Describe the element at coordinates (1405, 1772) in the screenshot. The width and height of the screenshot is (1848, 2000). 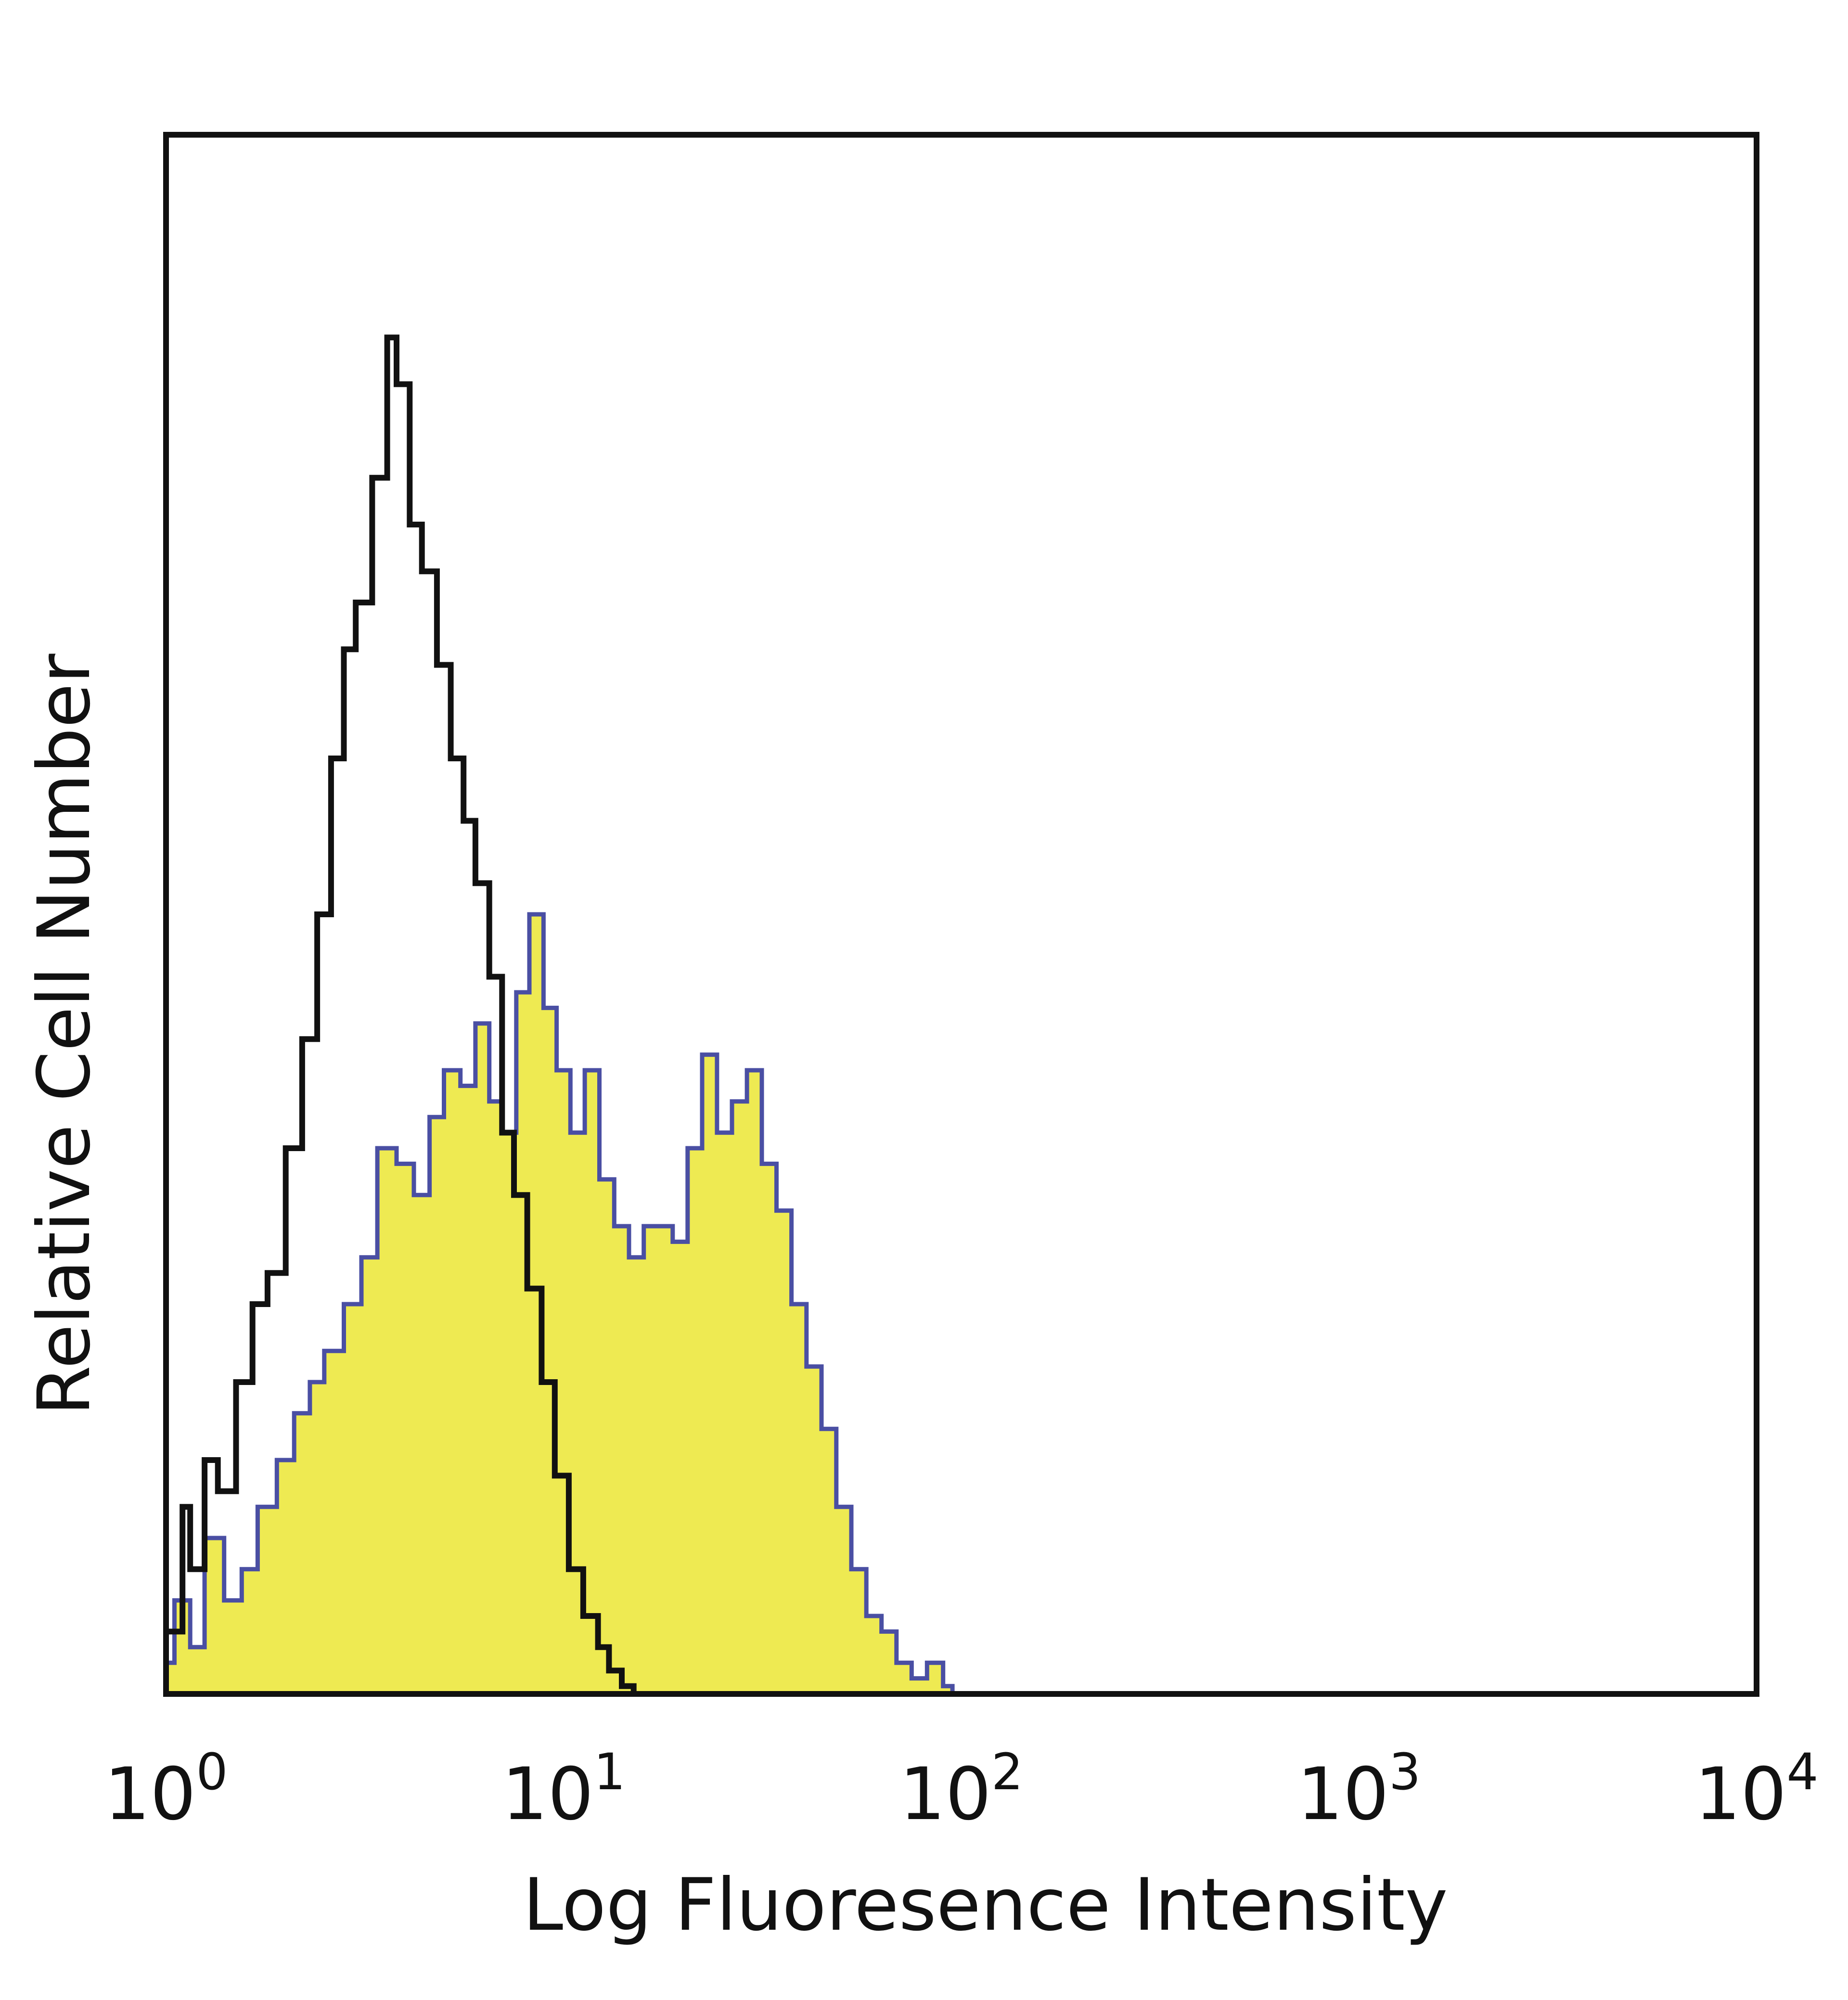
I see `x-tick-exponent: 3` at that location.